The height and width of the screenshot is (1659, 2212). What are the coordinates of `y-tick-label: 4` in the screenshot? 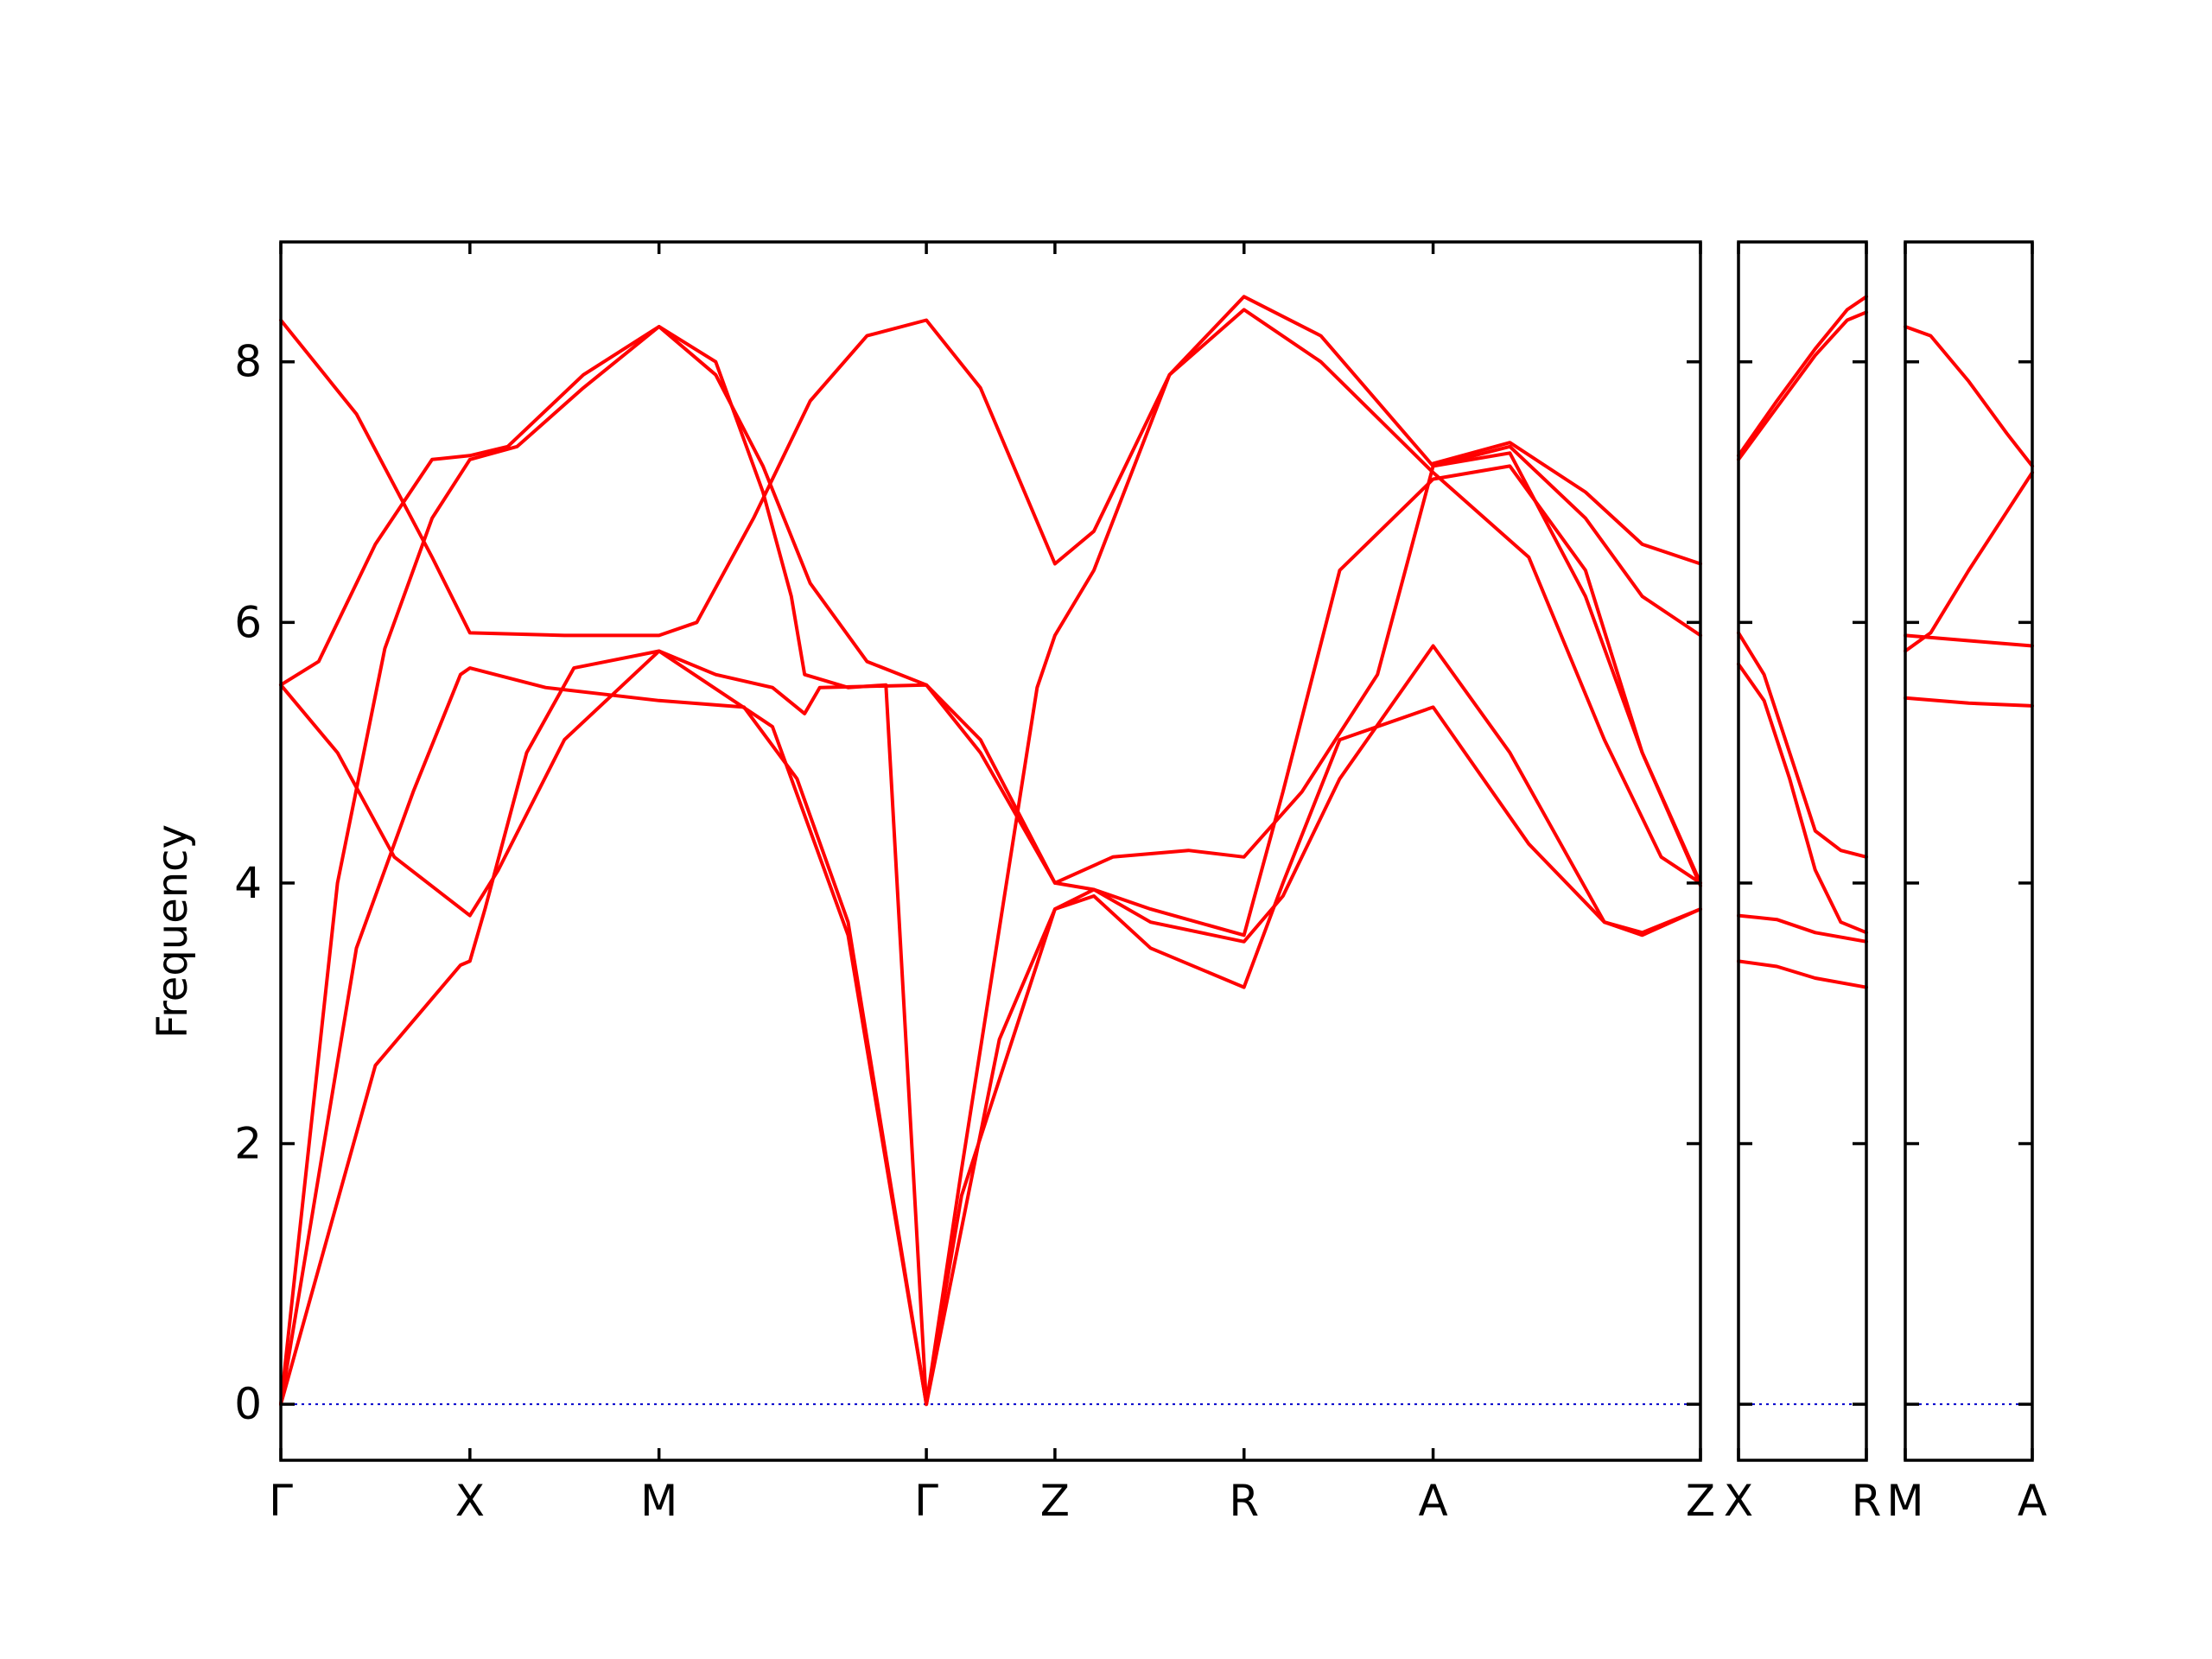 It's located at (248, 883).